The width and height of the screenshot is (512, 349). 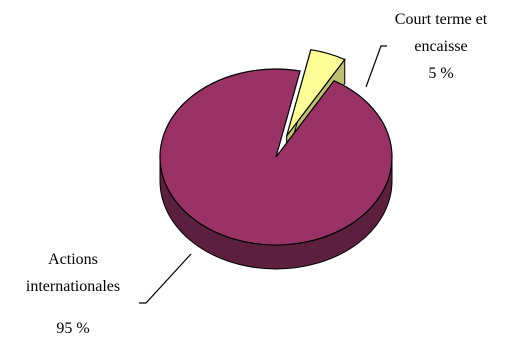 What do you see at coordinates (441, 19) in the screenshot?
I see `slice-label-short-term-line1: Court terme et` at bounding box center [441, 19].